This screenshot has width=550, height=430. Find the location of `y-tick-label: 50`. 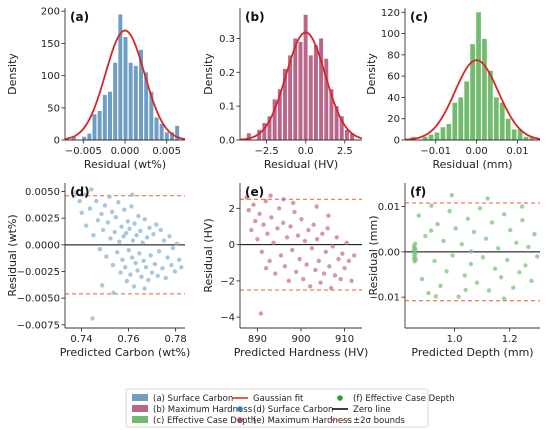

y-tick-label: 50 is located at coordinates (53, 108).